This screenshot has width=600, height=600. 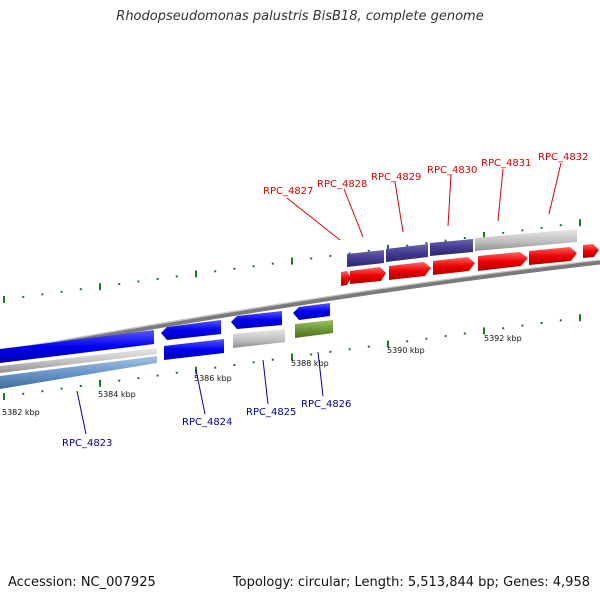 What do you see at coordinates (406, 350) in the screenshot?
I see `scale-label-5390: 5390 kbp` at bounding box center [406, 350].